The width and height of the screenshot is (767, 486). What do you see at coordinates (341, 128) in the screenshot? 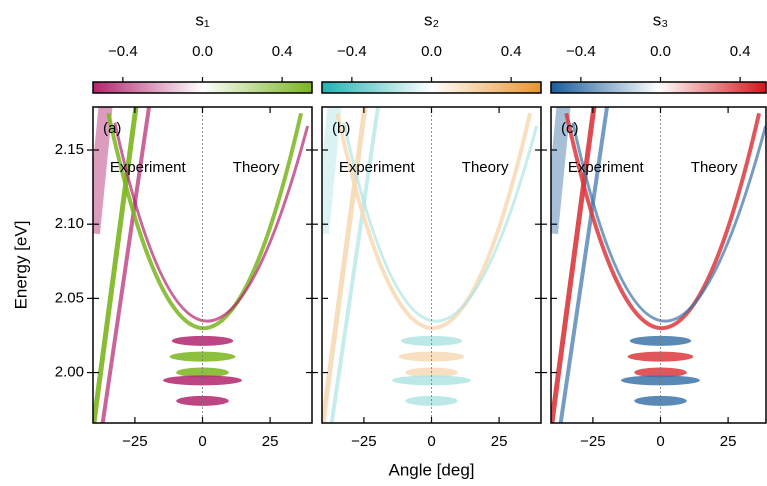
I see `panel-label: (b)` at bounding box center [341, 128].